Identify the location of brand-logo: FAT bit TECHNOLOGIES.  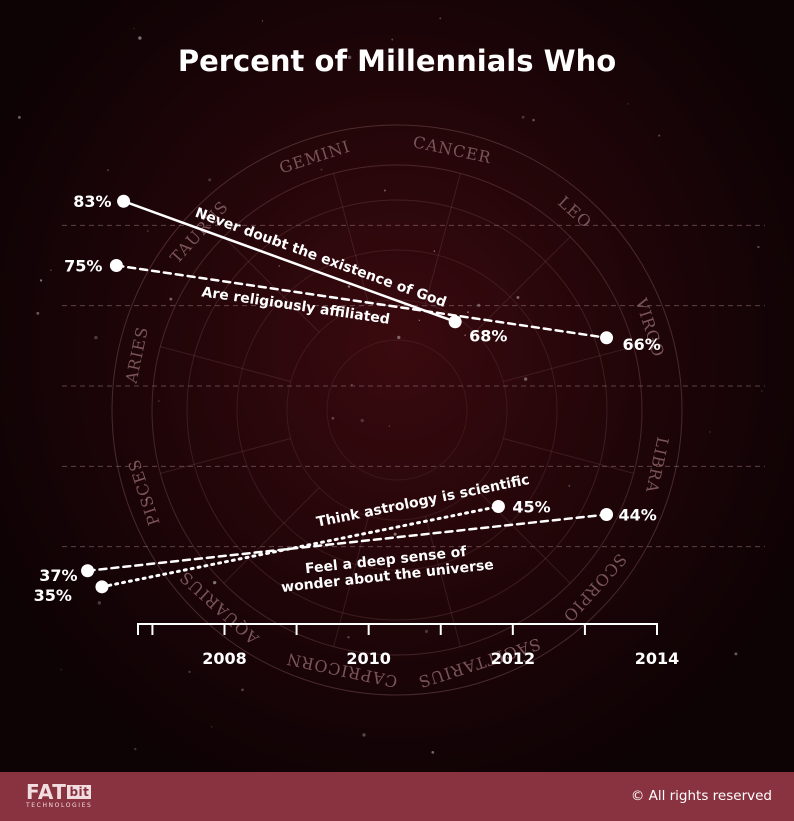
(59, 796).